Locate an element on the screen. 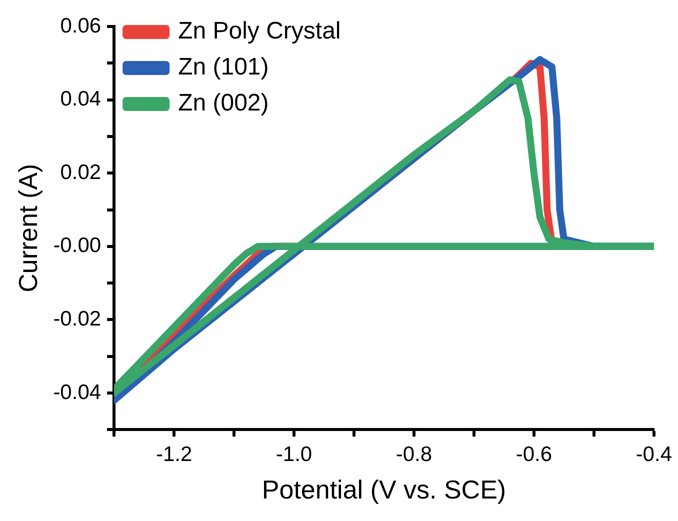 This screenshot has height=521, width=678. x-tick-label: -1.2 is located at coordinates (174, 454).